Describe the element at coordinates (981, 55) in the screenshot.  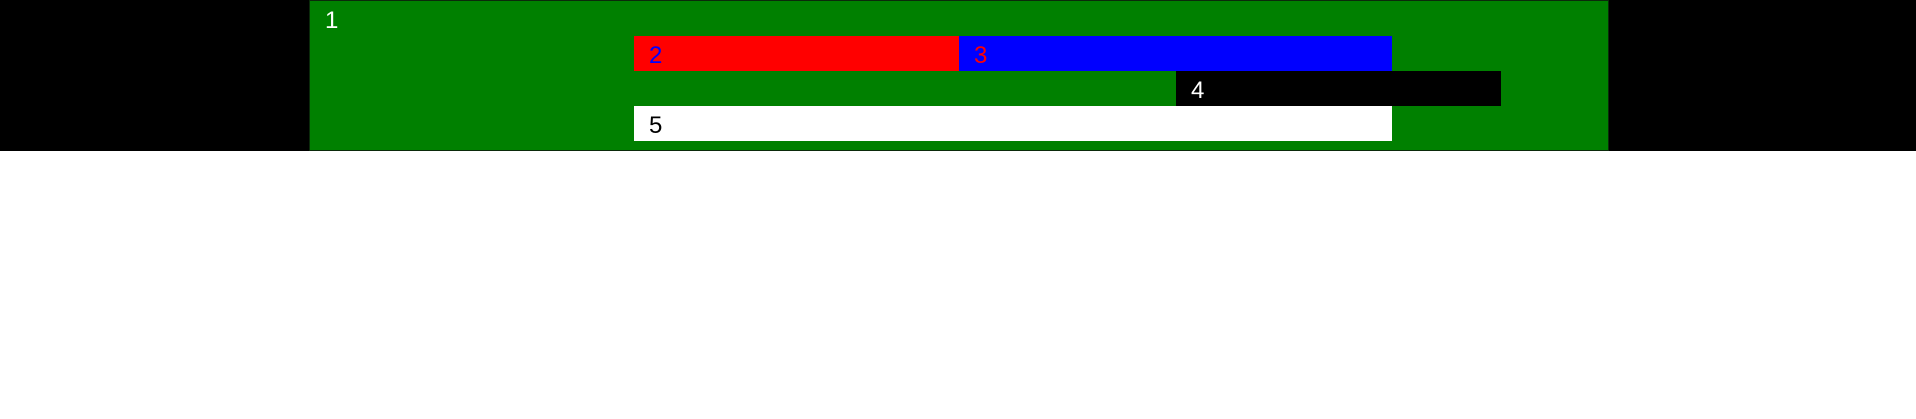
I see `box-3-label: 3` at that location.